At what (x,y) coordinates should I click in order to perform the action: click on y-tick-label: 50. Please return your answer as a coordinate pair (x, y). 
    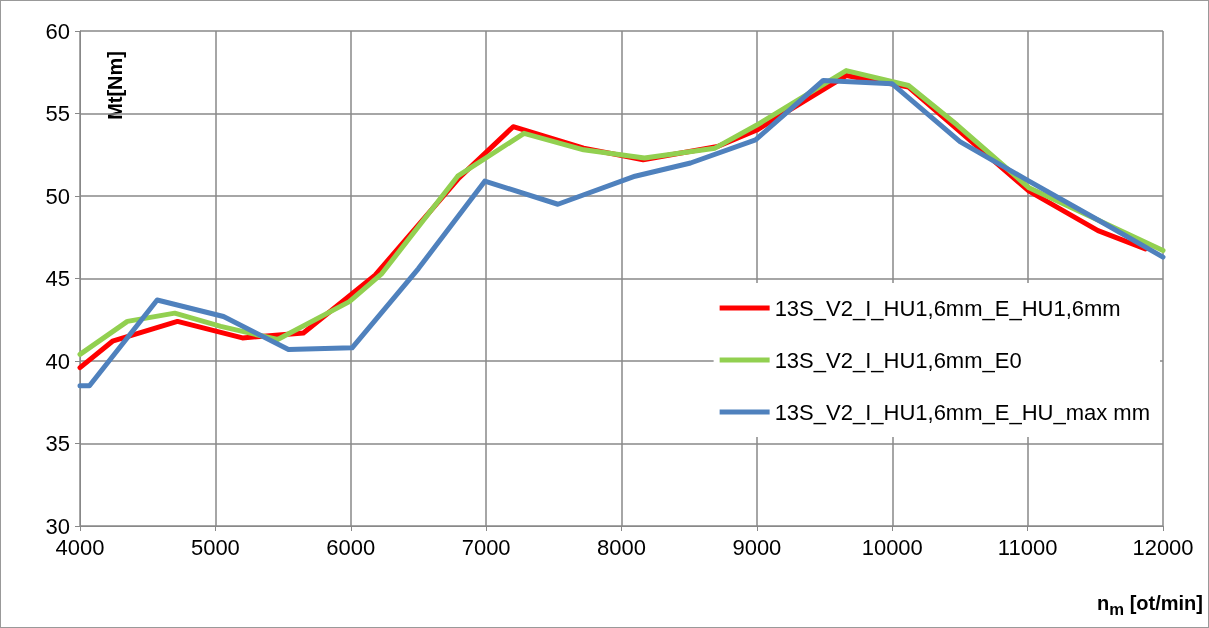
    Looking at the image, I should click on (57, 196).